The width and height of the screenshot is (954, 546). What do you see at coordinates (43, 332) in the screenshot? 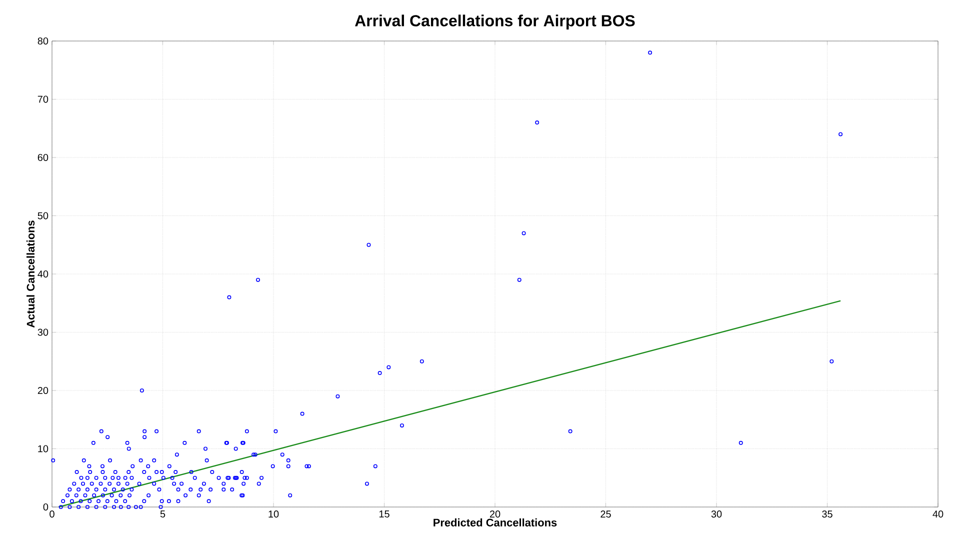
I see `y-tick-label: 30` at bounding box center [43, 332].